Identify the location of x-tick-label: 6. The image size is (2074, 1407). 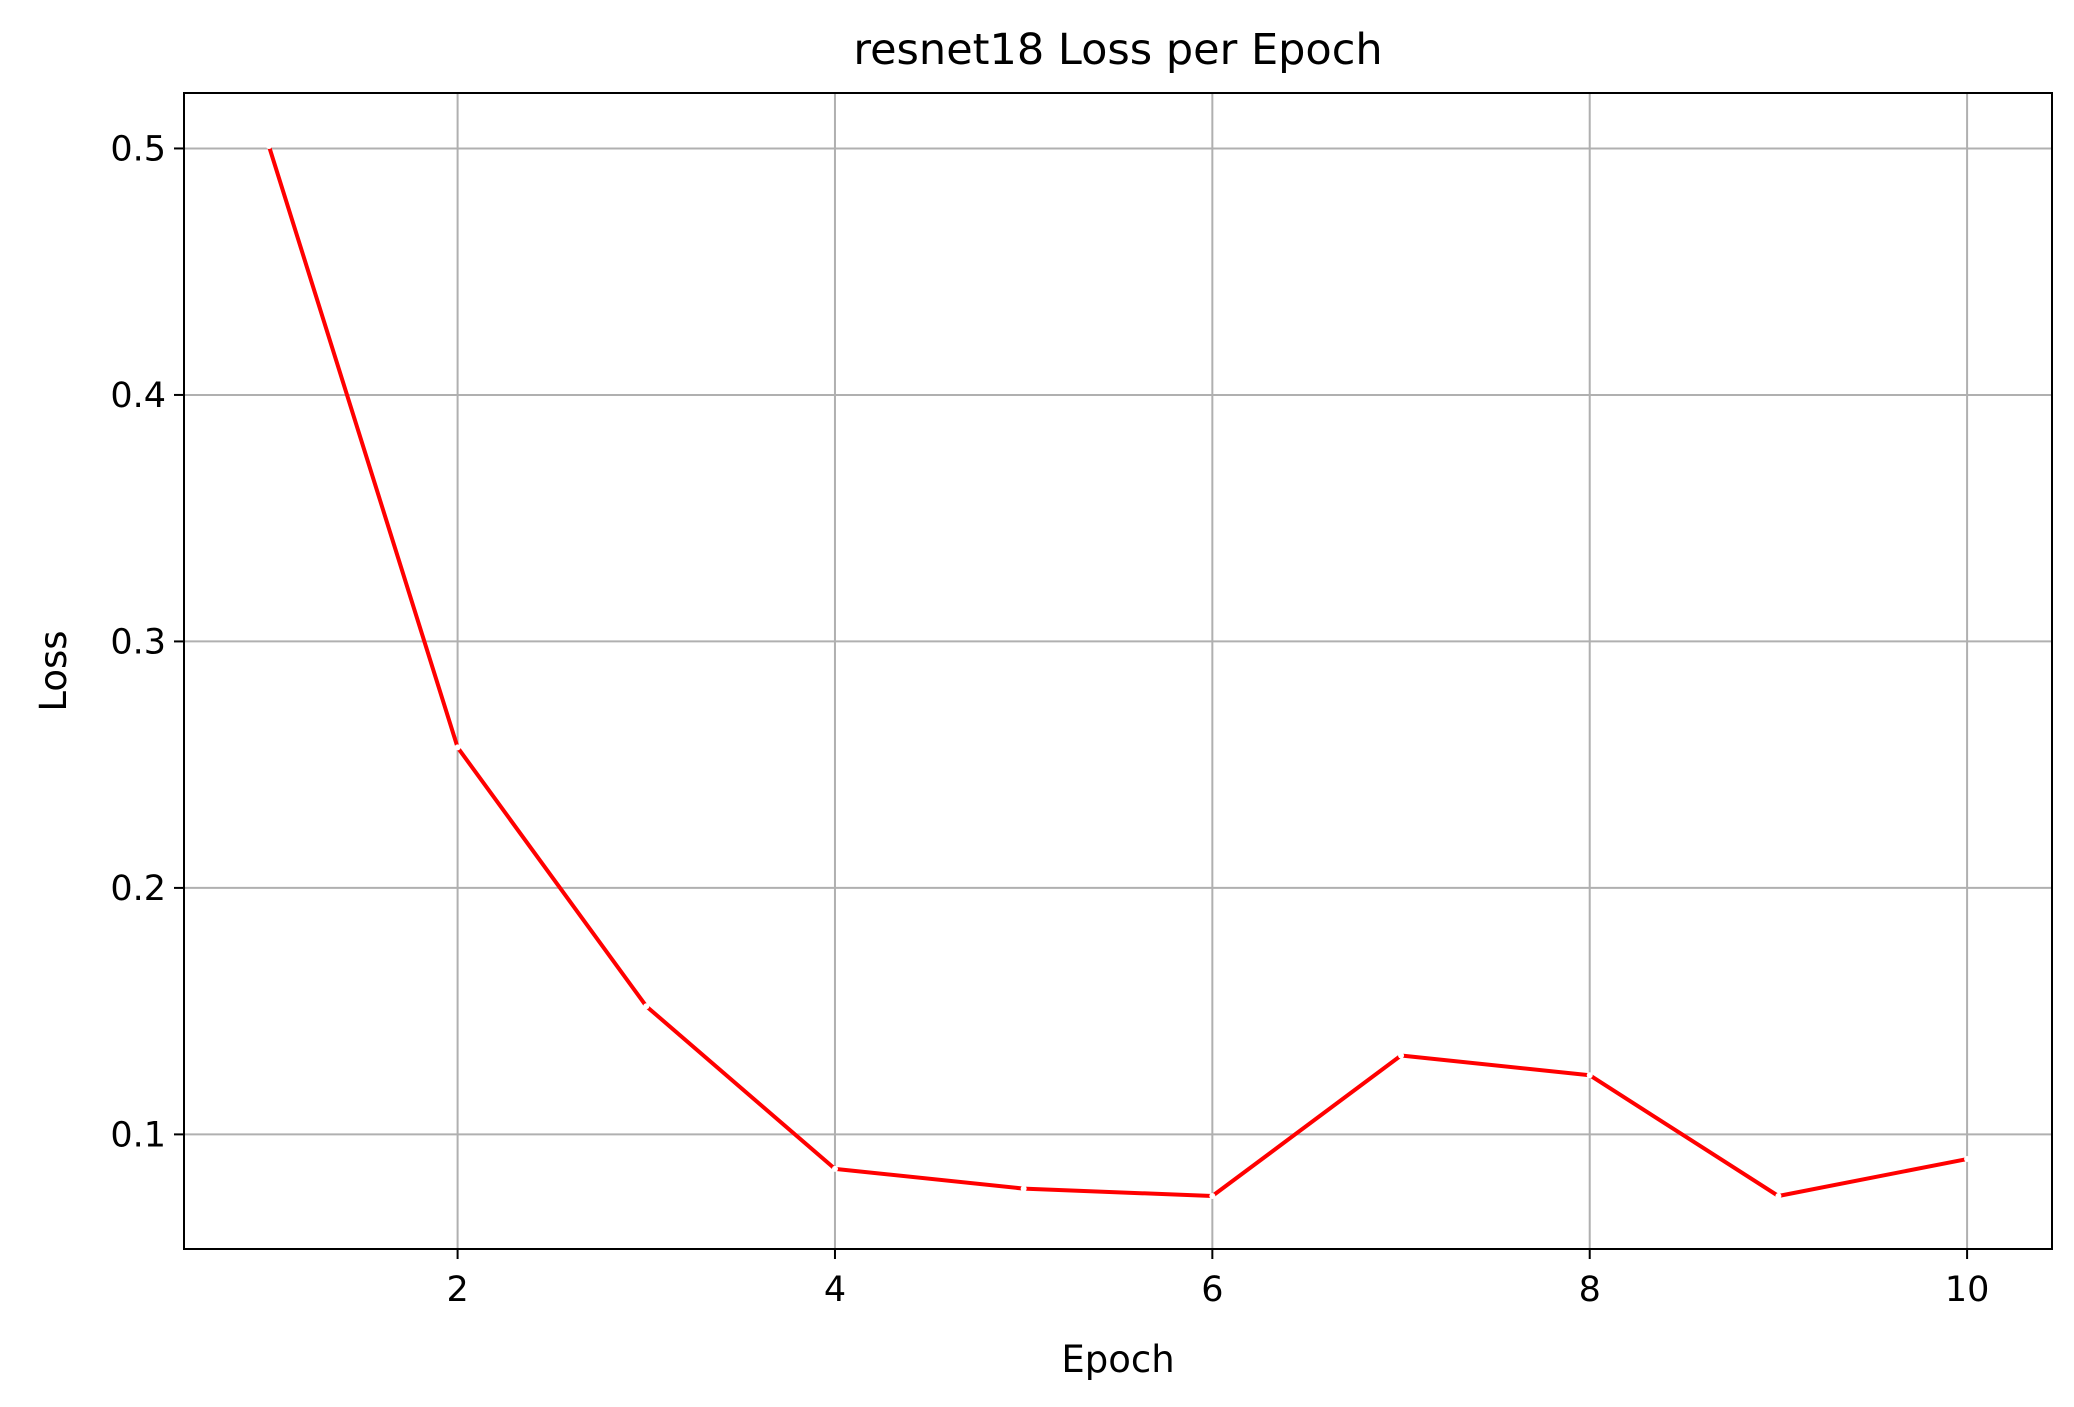
(1212, 1290).